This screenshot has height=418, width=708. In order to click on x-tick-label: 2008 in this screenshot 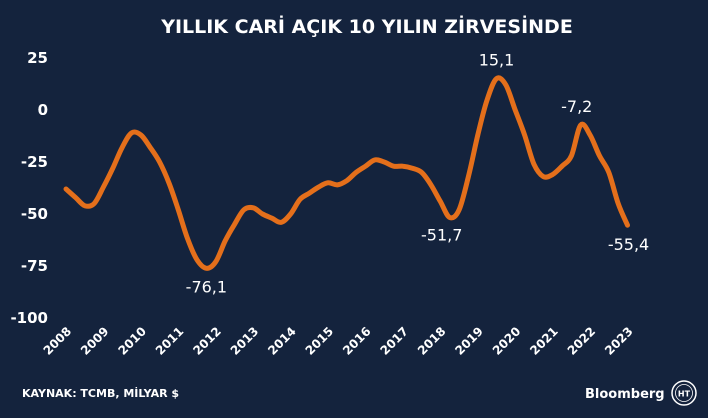, I will do `click(58, 341)`.